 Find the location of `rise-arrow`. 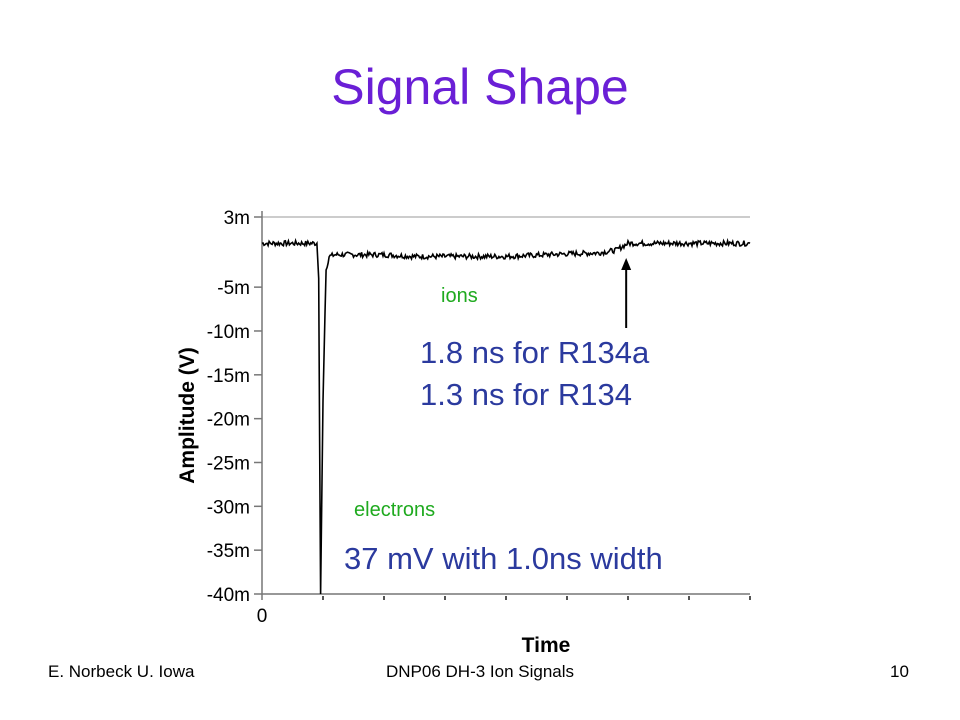

rise-arrow is located at coordinates (626, 293).